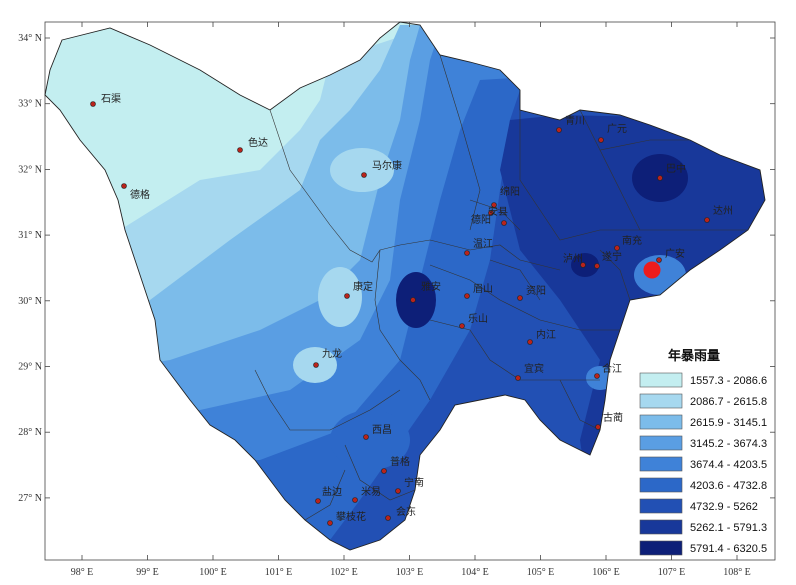  What do you see at coordinates (632, 240) in the screenshot?
I see `city-label: 南充` at bounding box center [632, 240].